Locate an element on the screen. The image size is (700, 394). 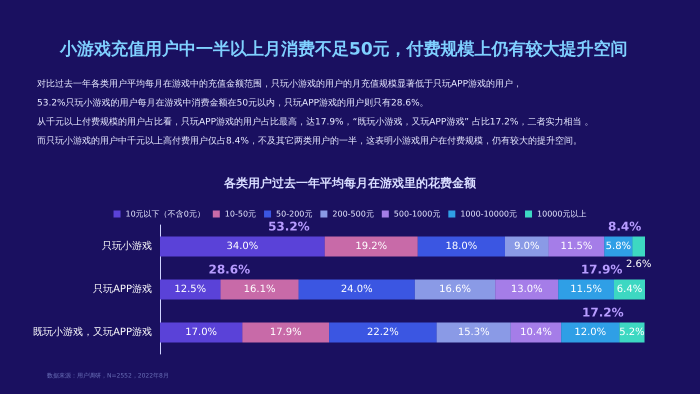
annotation: 17.2% is located at coordinates (603, 313).